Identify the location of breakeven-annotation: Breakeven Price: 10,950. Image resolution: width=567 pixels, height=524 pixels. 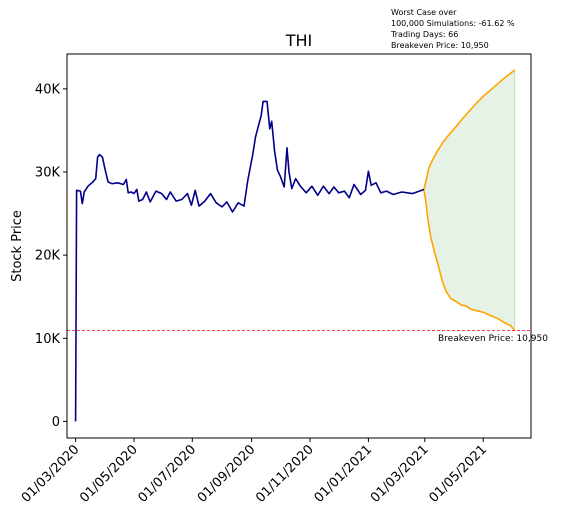
(493, 339).